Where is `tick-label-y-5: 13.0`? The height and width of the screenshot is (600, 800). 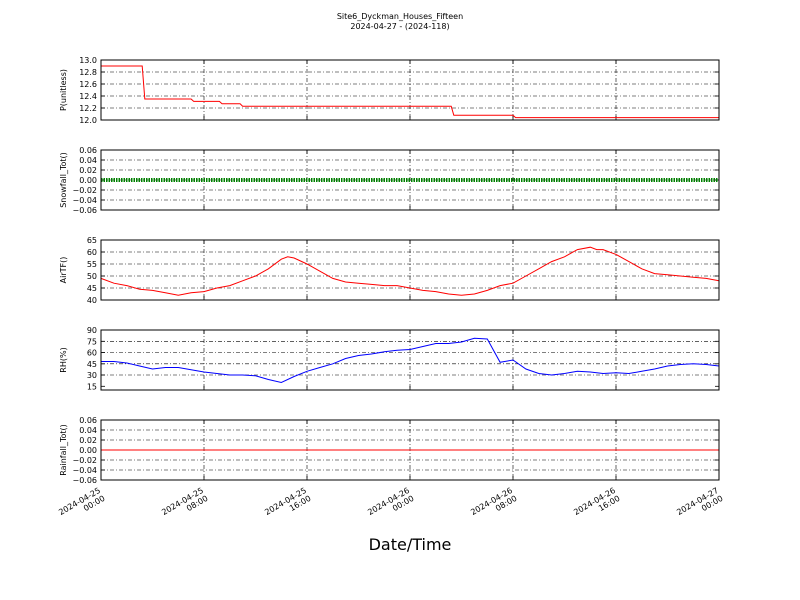 tick-label-y-5: 13.0 is located at coordinates (88, 60).